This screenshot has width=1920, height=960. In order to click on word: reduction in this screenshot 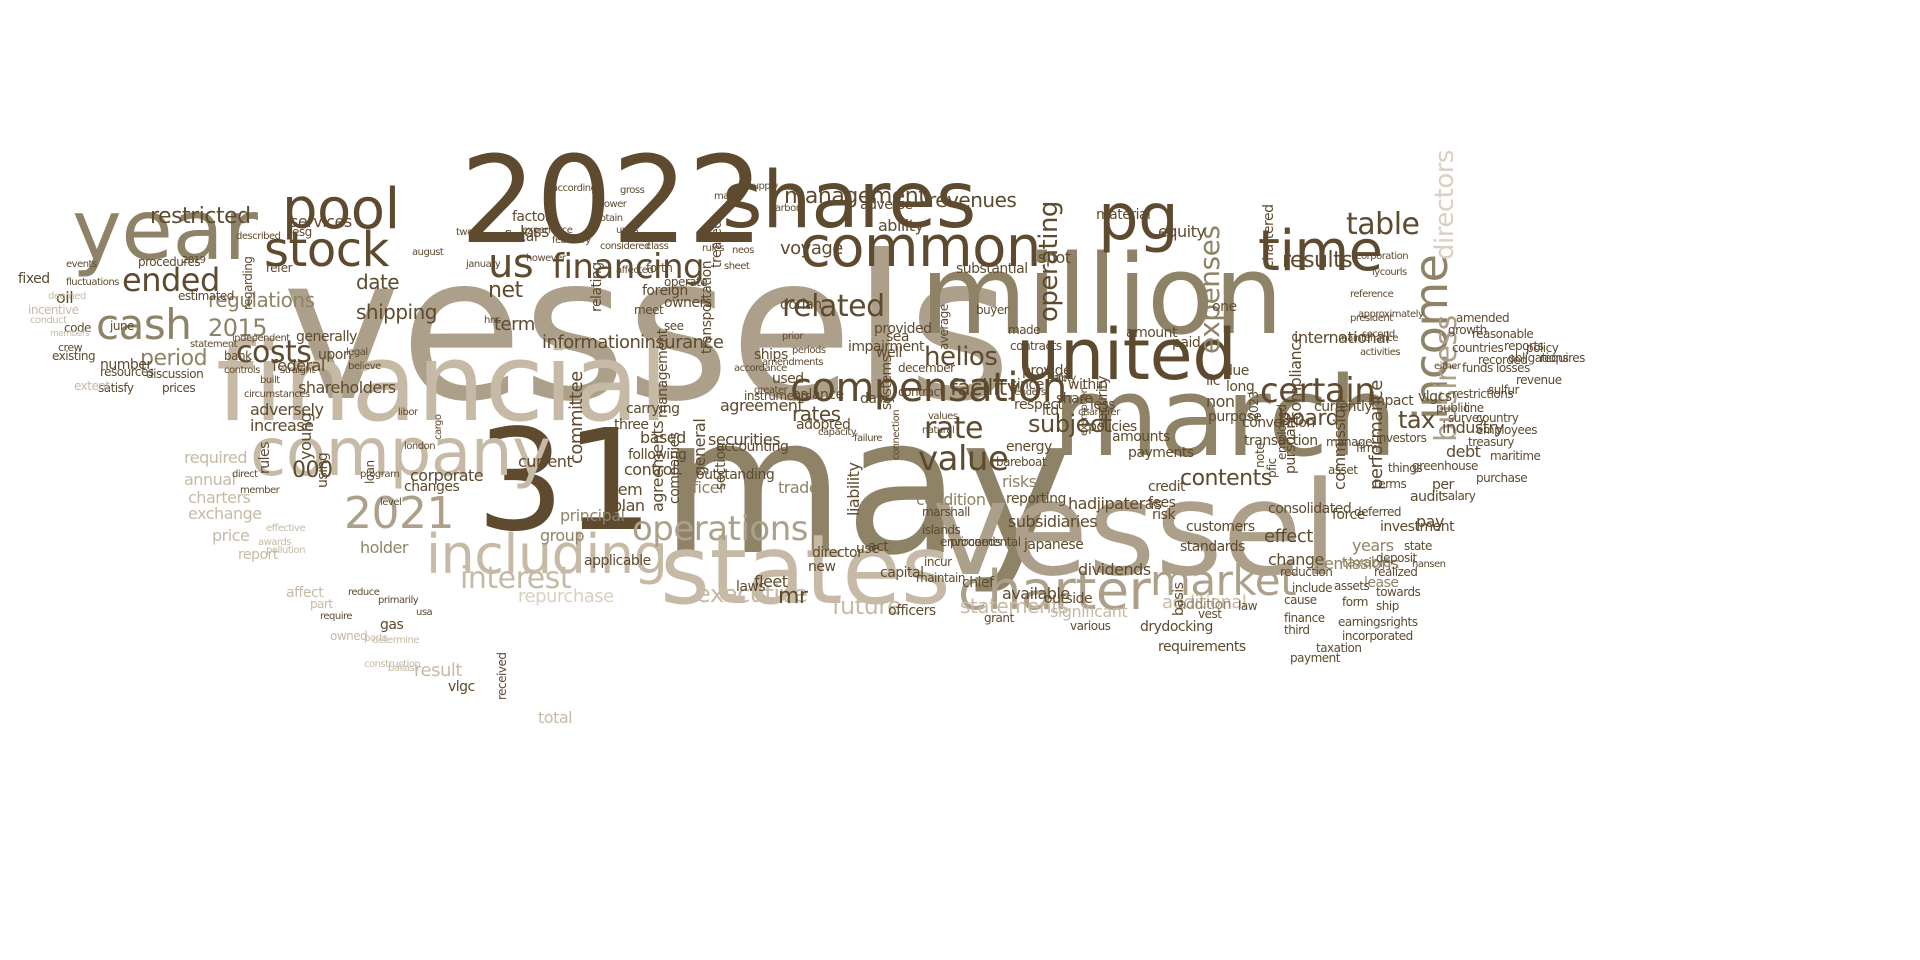, I will do `click(1306, 572)`.